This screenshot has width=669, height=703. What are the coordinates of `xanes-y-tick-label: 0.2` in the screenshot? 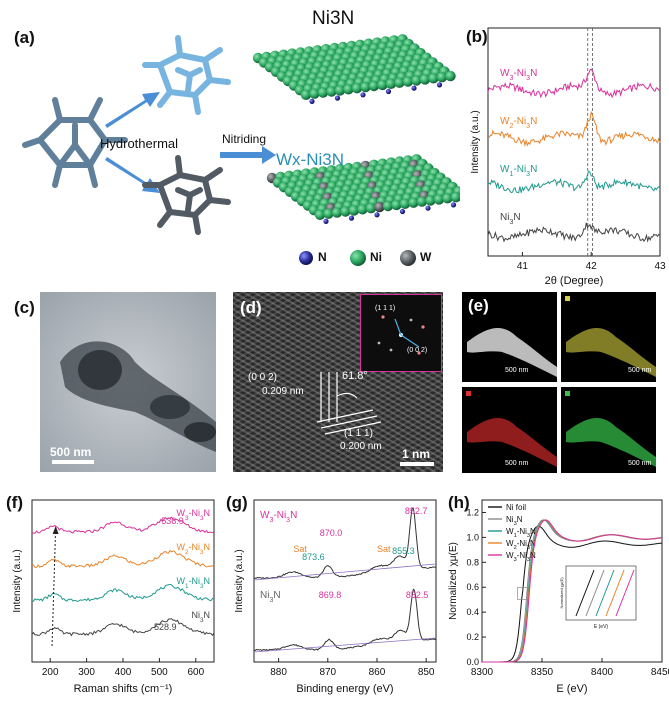 It's located at (472, 637).